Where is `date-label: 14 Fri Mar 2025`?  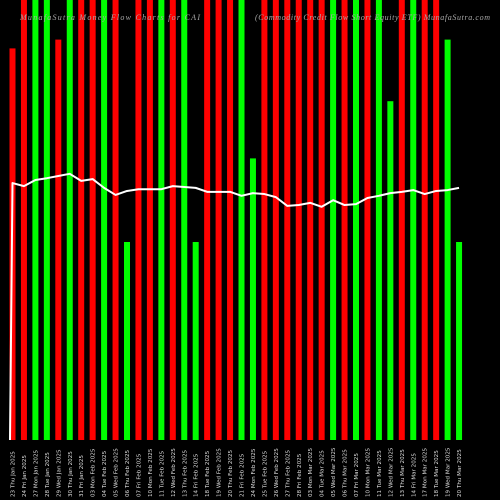 date-label: 14 Fri Mar 2025 is located at coordinates (414, 475).